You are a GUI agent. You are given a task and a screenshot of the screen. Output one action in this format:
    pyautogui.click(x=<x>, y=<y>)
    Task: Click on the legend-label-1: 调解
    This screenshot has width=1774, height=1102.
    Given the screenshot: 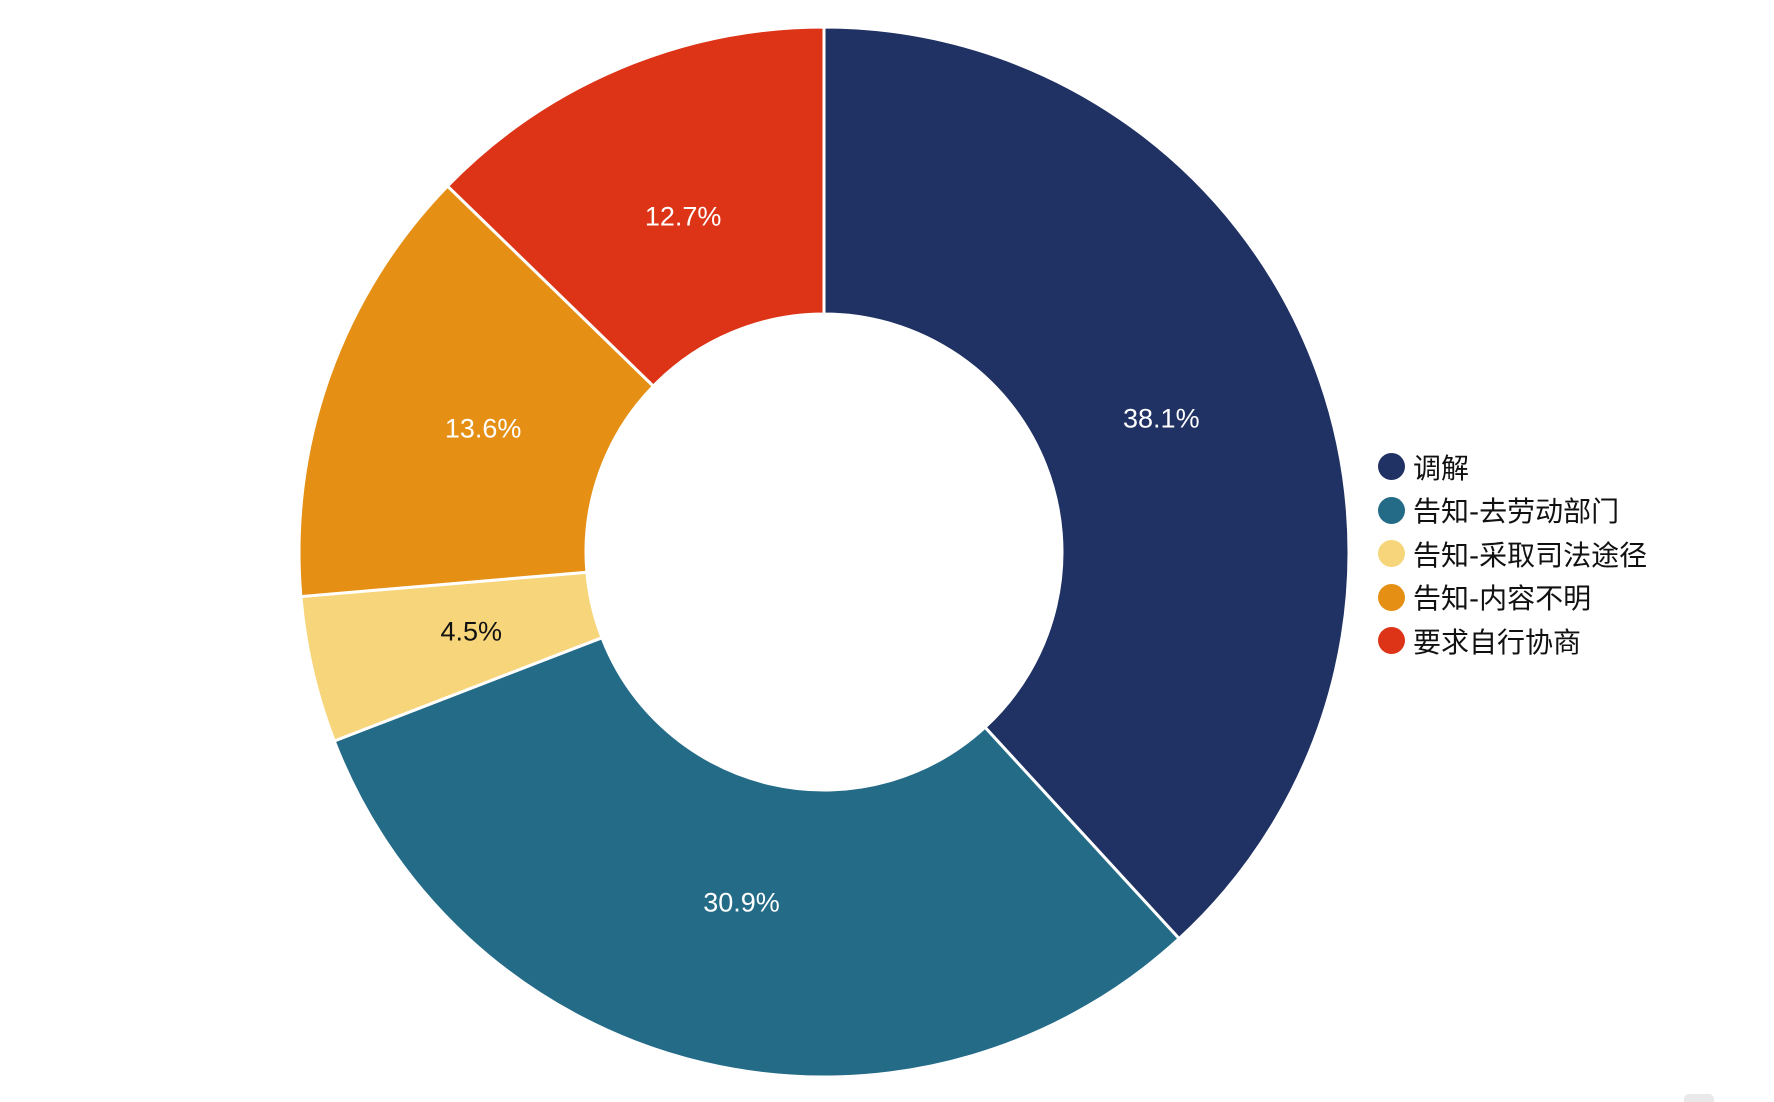 What is the action you would take?
    pyautogui.click(x=1441, y=468)
    